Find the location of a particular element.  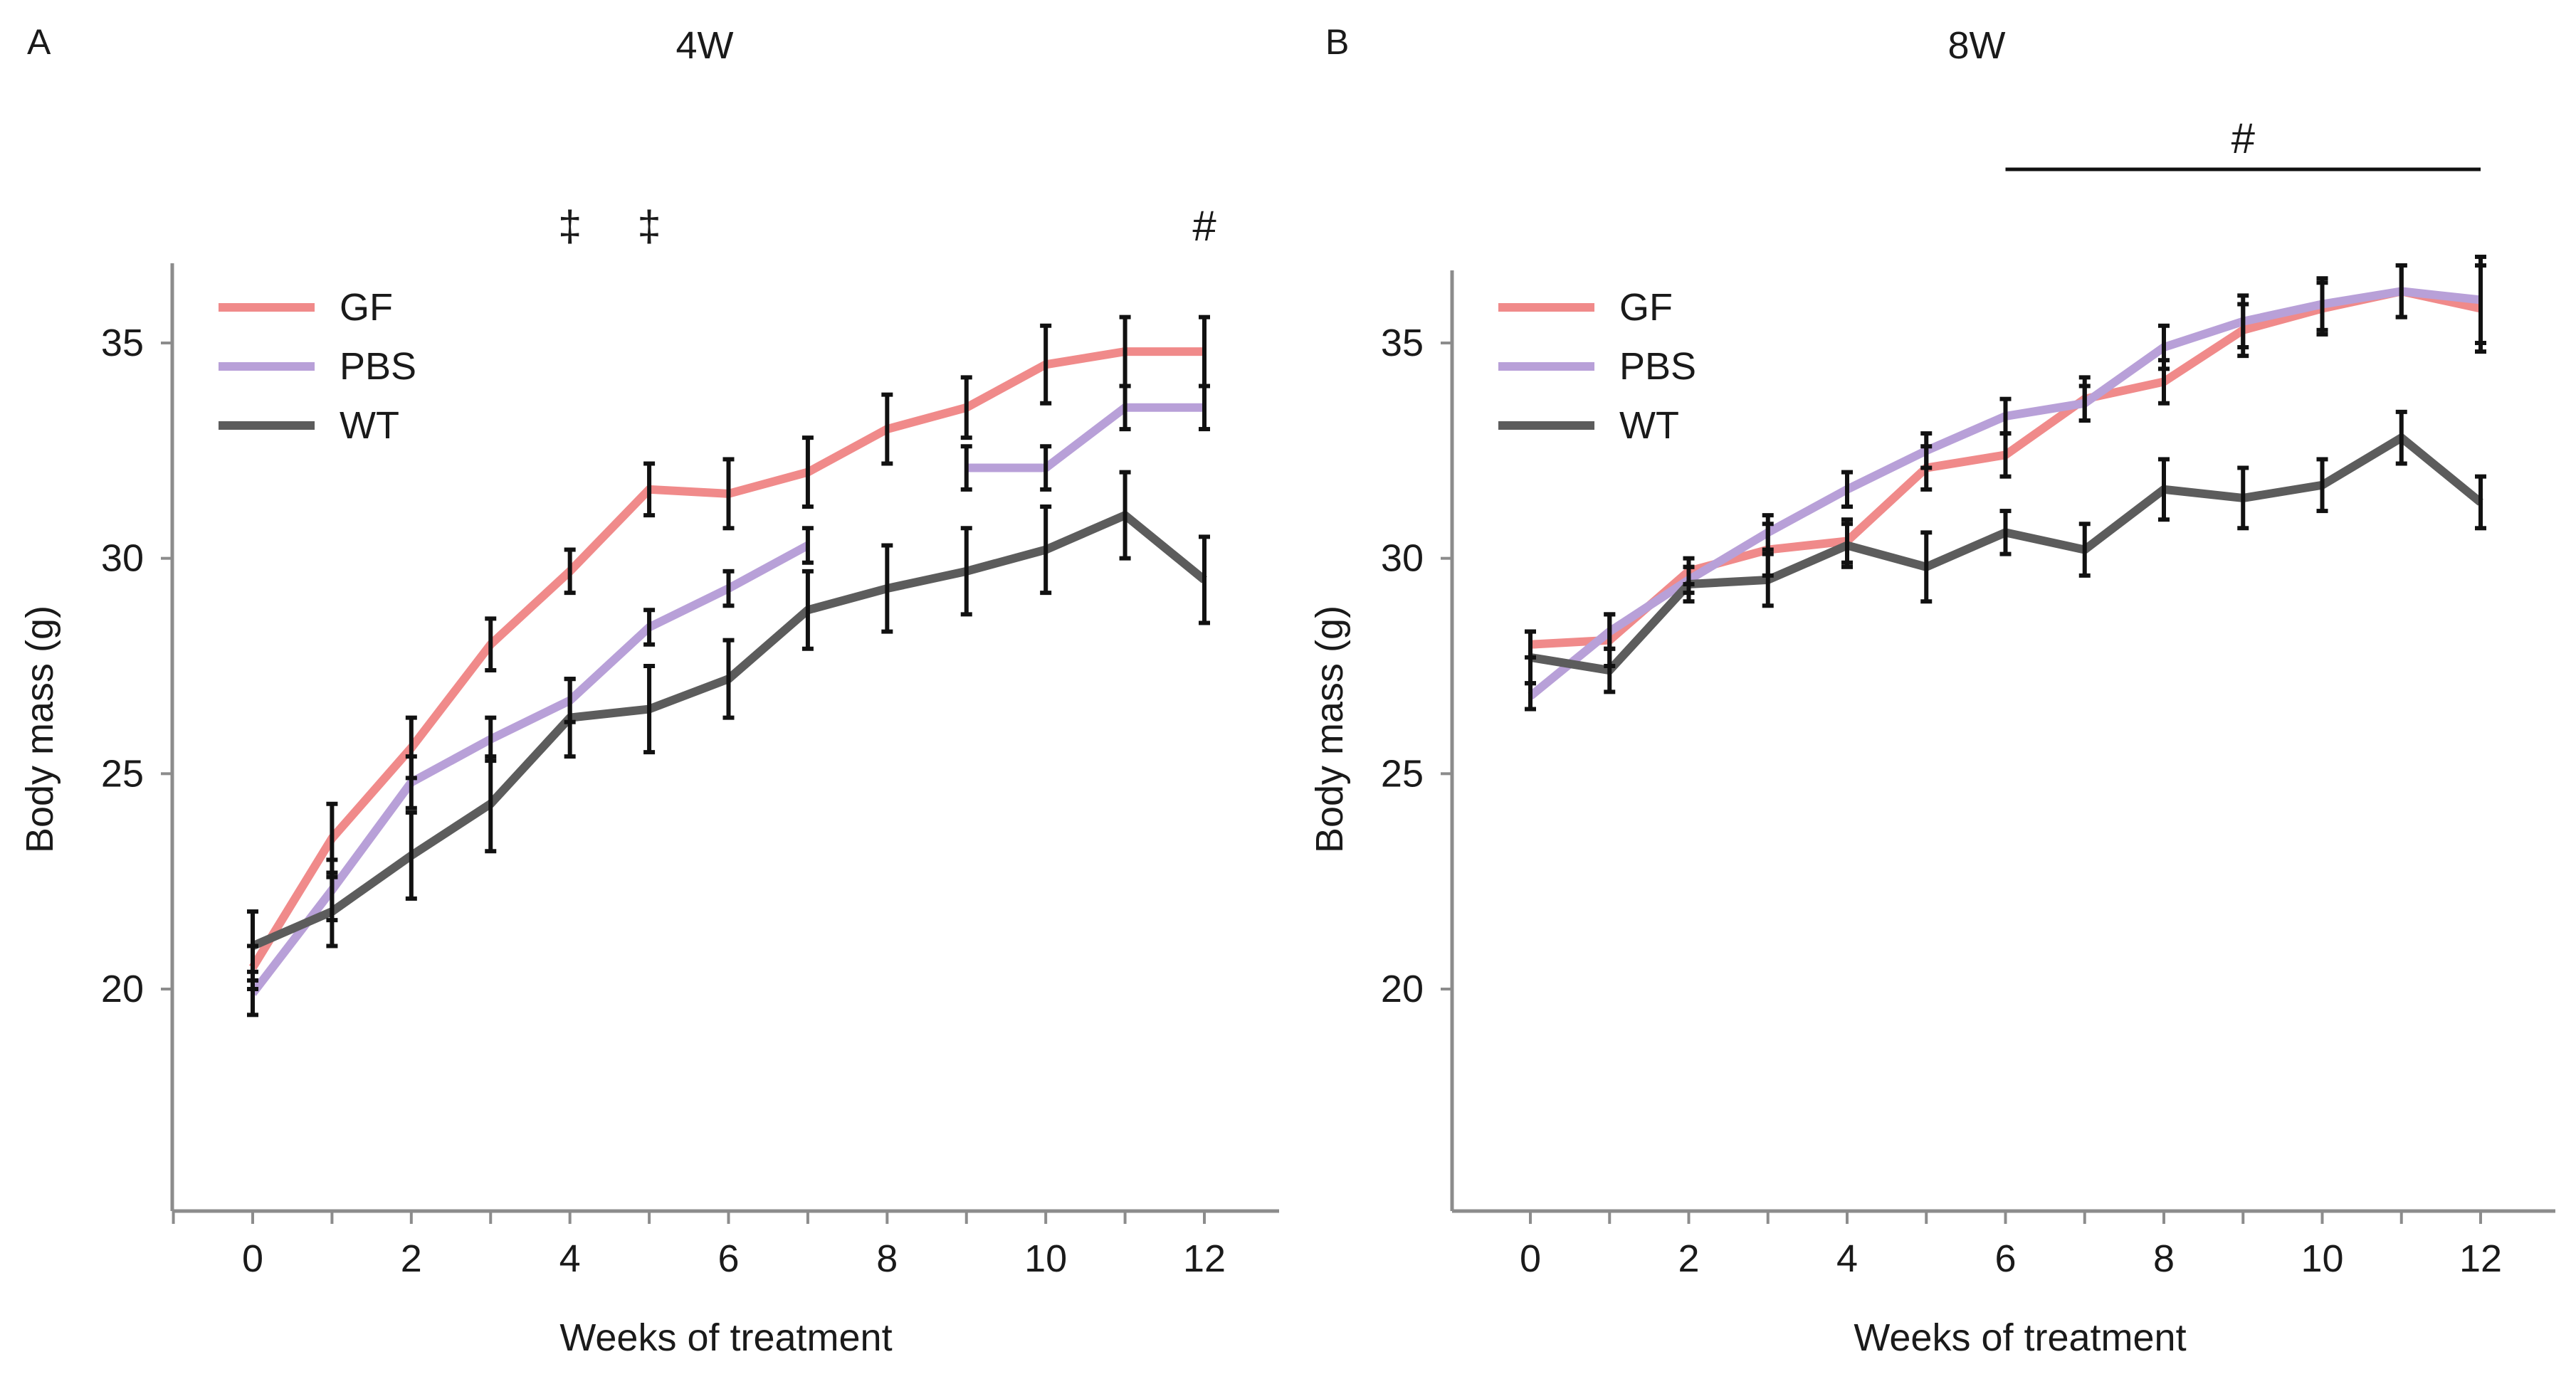

panel-letter: A is located at coordinates (39, 42).